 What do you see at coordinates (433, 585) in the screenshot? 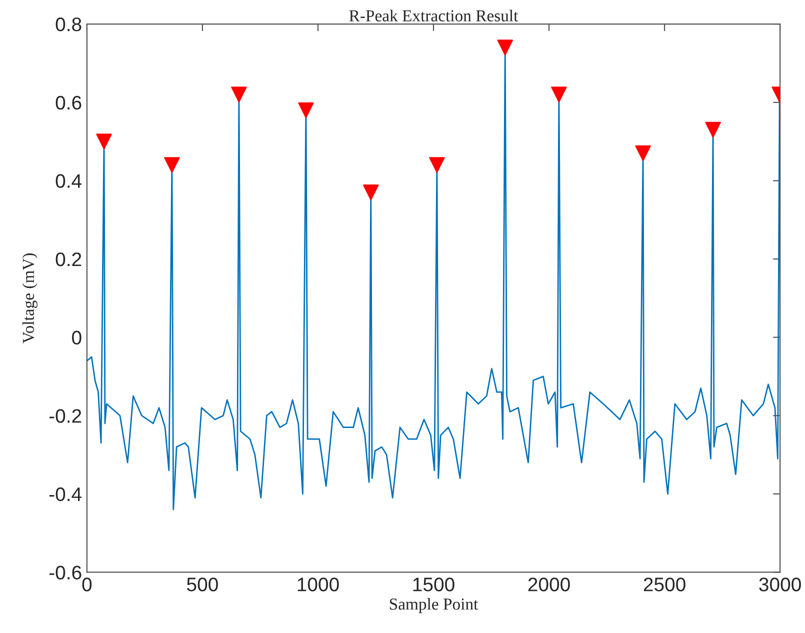
I see `x-tick-label: 1500` at bounding box center [433, 585].